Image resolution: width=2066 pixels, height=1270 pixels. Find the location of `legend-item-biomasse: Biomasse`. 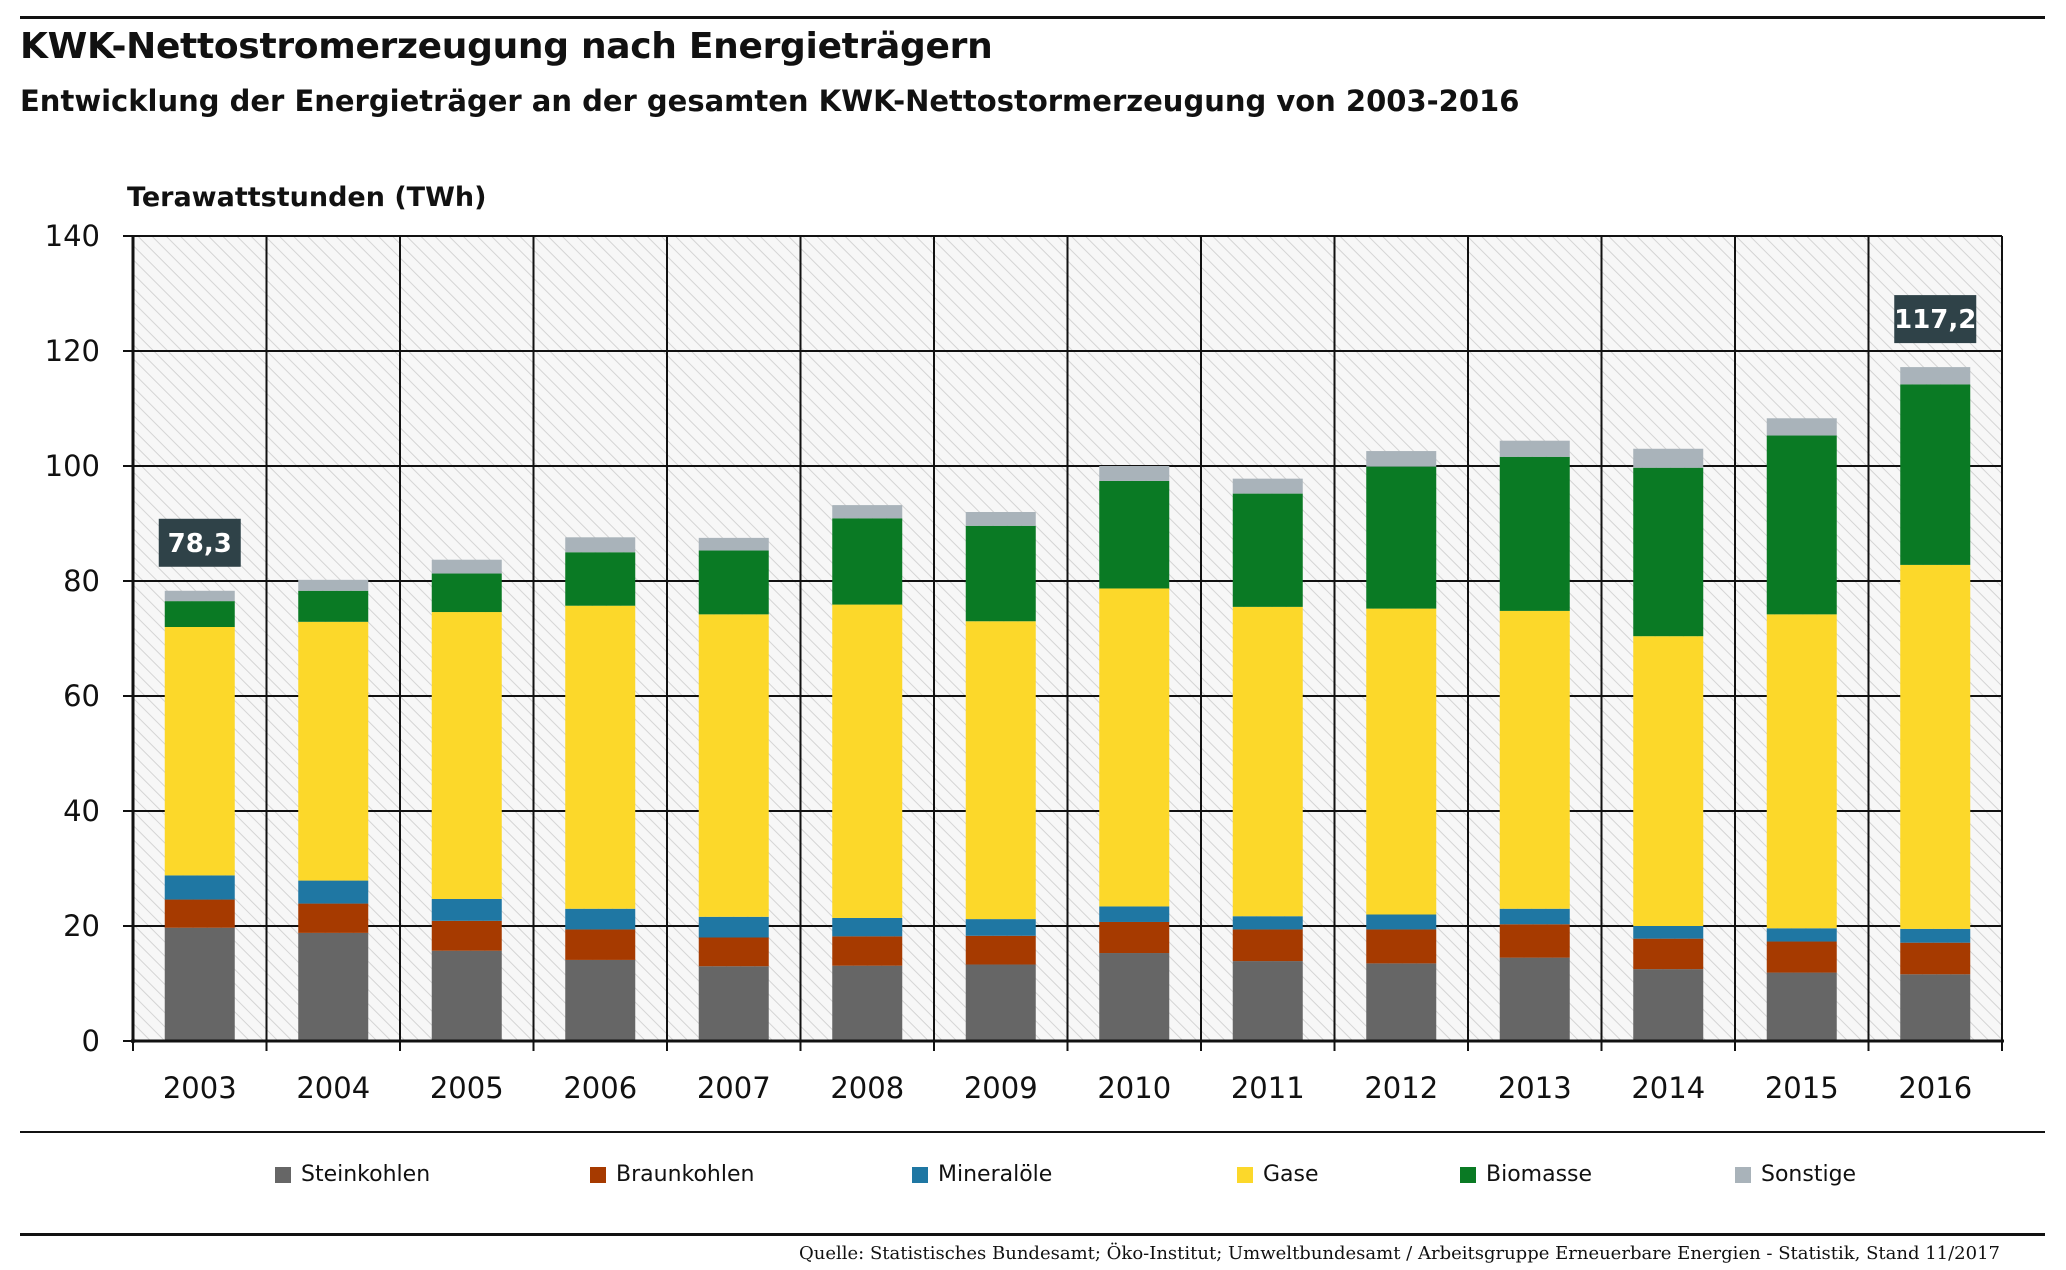

legend-item-biomasse: Biomasse is located at coordinates (1526, 1174).